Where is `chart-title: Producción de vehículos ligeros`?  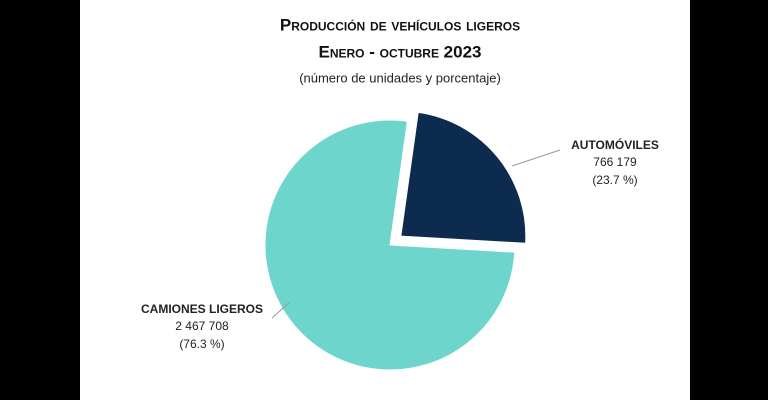 chart-title: Producción de vehículos ligeros is located at coordinates (400, 24).